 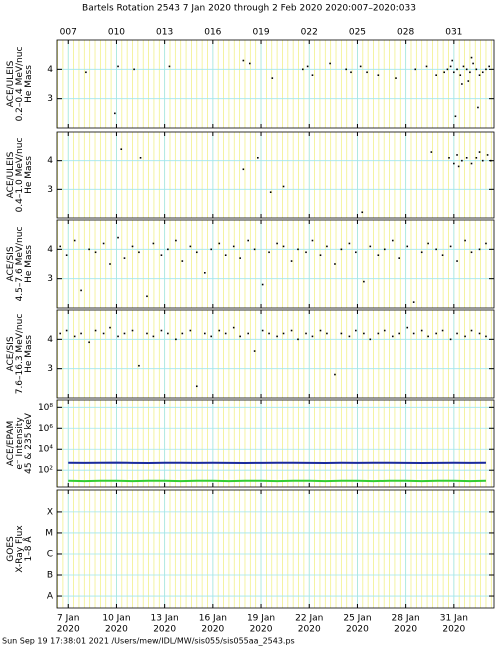 I want to click on x-top-tick-label: 028, so click(x=405, y=33).